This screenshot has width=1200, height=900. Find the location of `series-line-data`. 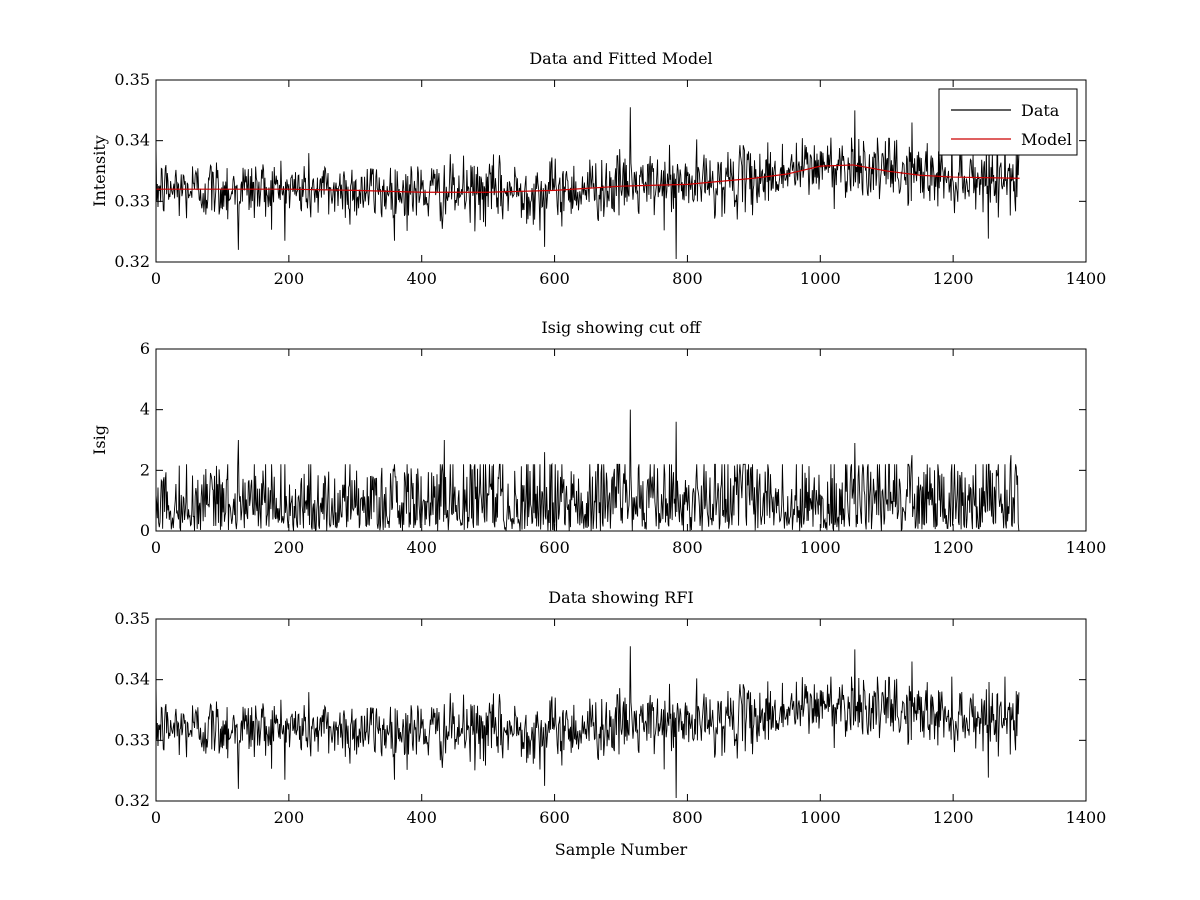

series-line-data is located at coordinates (587, 183).